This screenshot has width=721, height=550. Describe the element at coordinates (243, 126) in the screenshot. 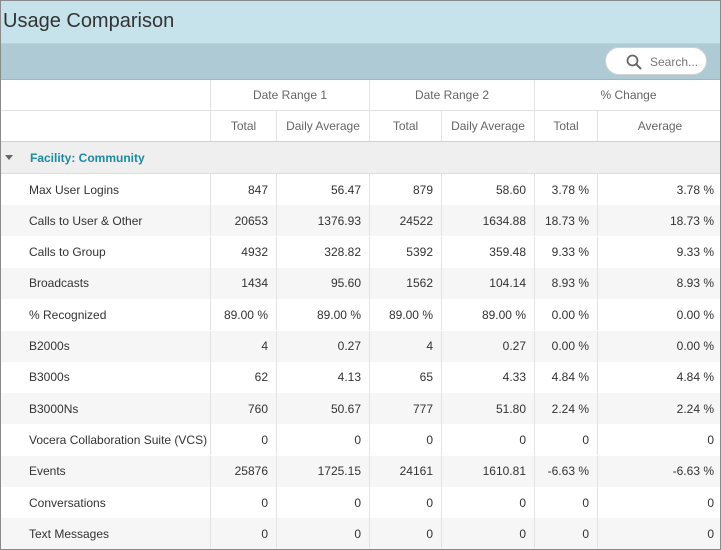

I see `header-total-1: Total` at that location.